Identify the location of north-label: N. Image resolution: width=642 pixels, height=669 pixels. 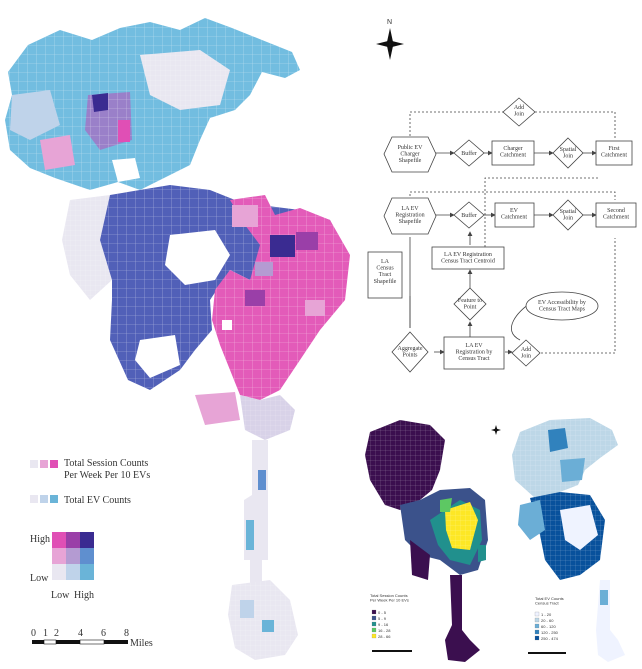
(389, 22).